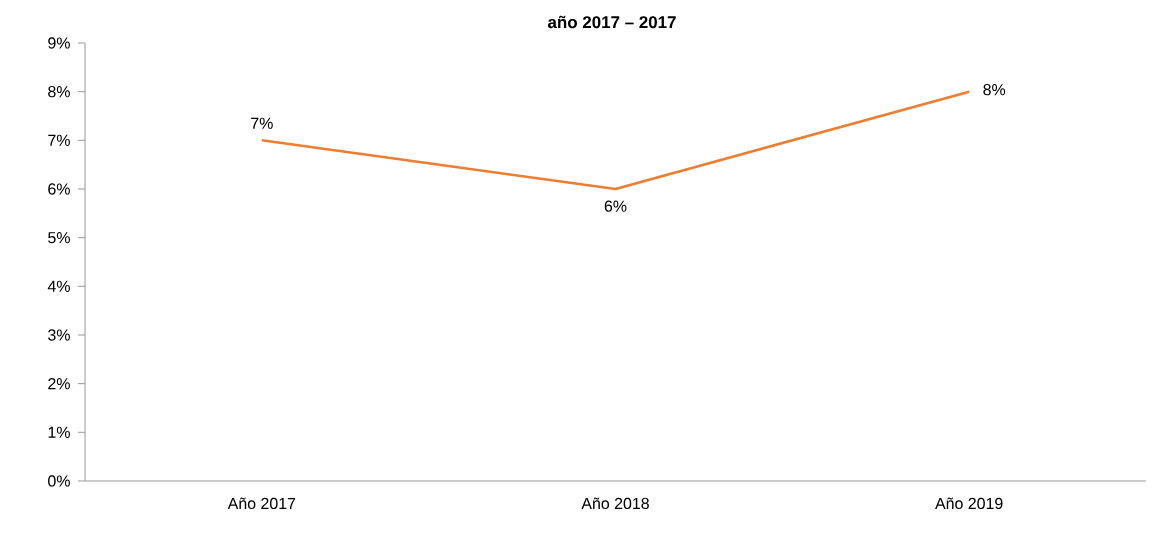  What do you see at coordinates (261, 503) in the screenshot?
I see `x-tick-label: Año 2017` at bounding box center [261, 503].